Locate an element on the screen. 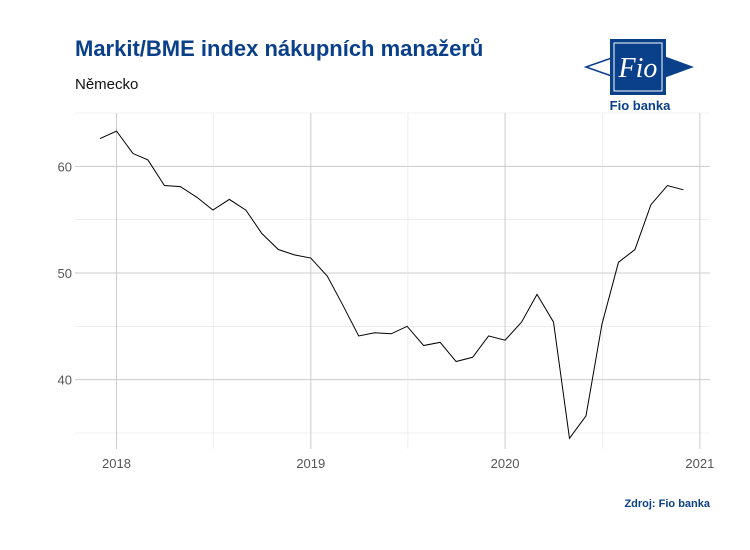  x-axis-tick-labels: 2018 2019 2020 2021 is located at coordinates (408, 463).